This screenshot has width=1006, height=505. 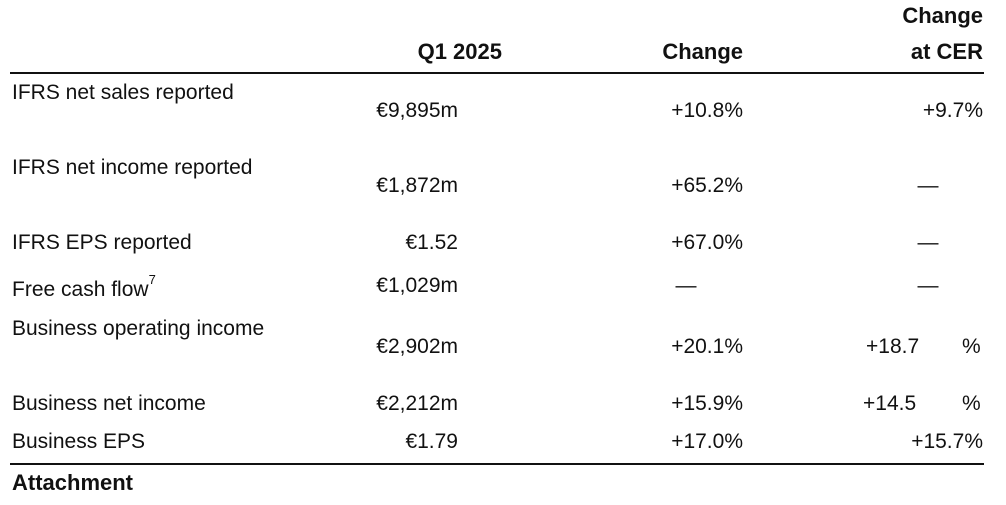 What do you see at coordinates (707, 403) in the screenshot?
I see `row-change: +15.9%` at bounding box center [707, 403].